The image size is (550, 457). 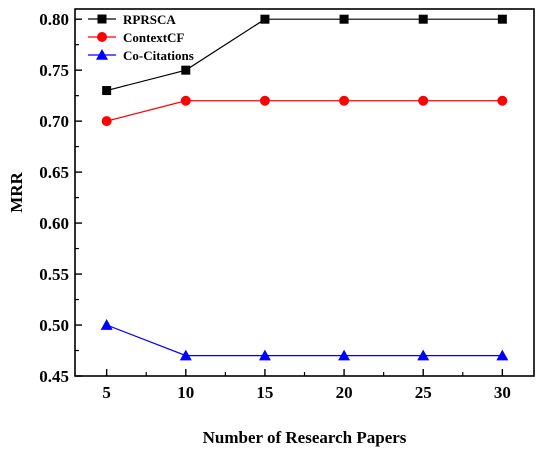 I want to click on y-tick-label: 0.55, so click(x=54, y=274).